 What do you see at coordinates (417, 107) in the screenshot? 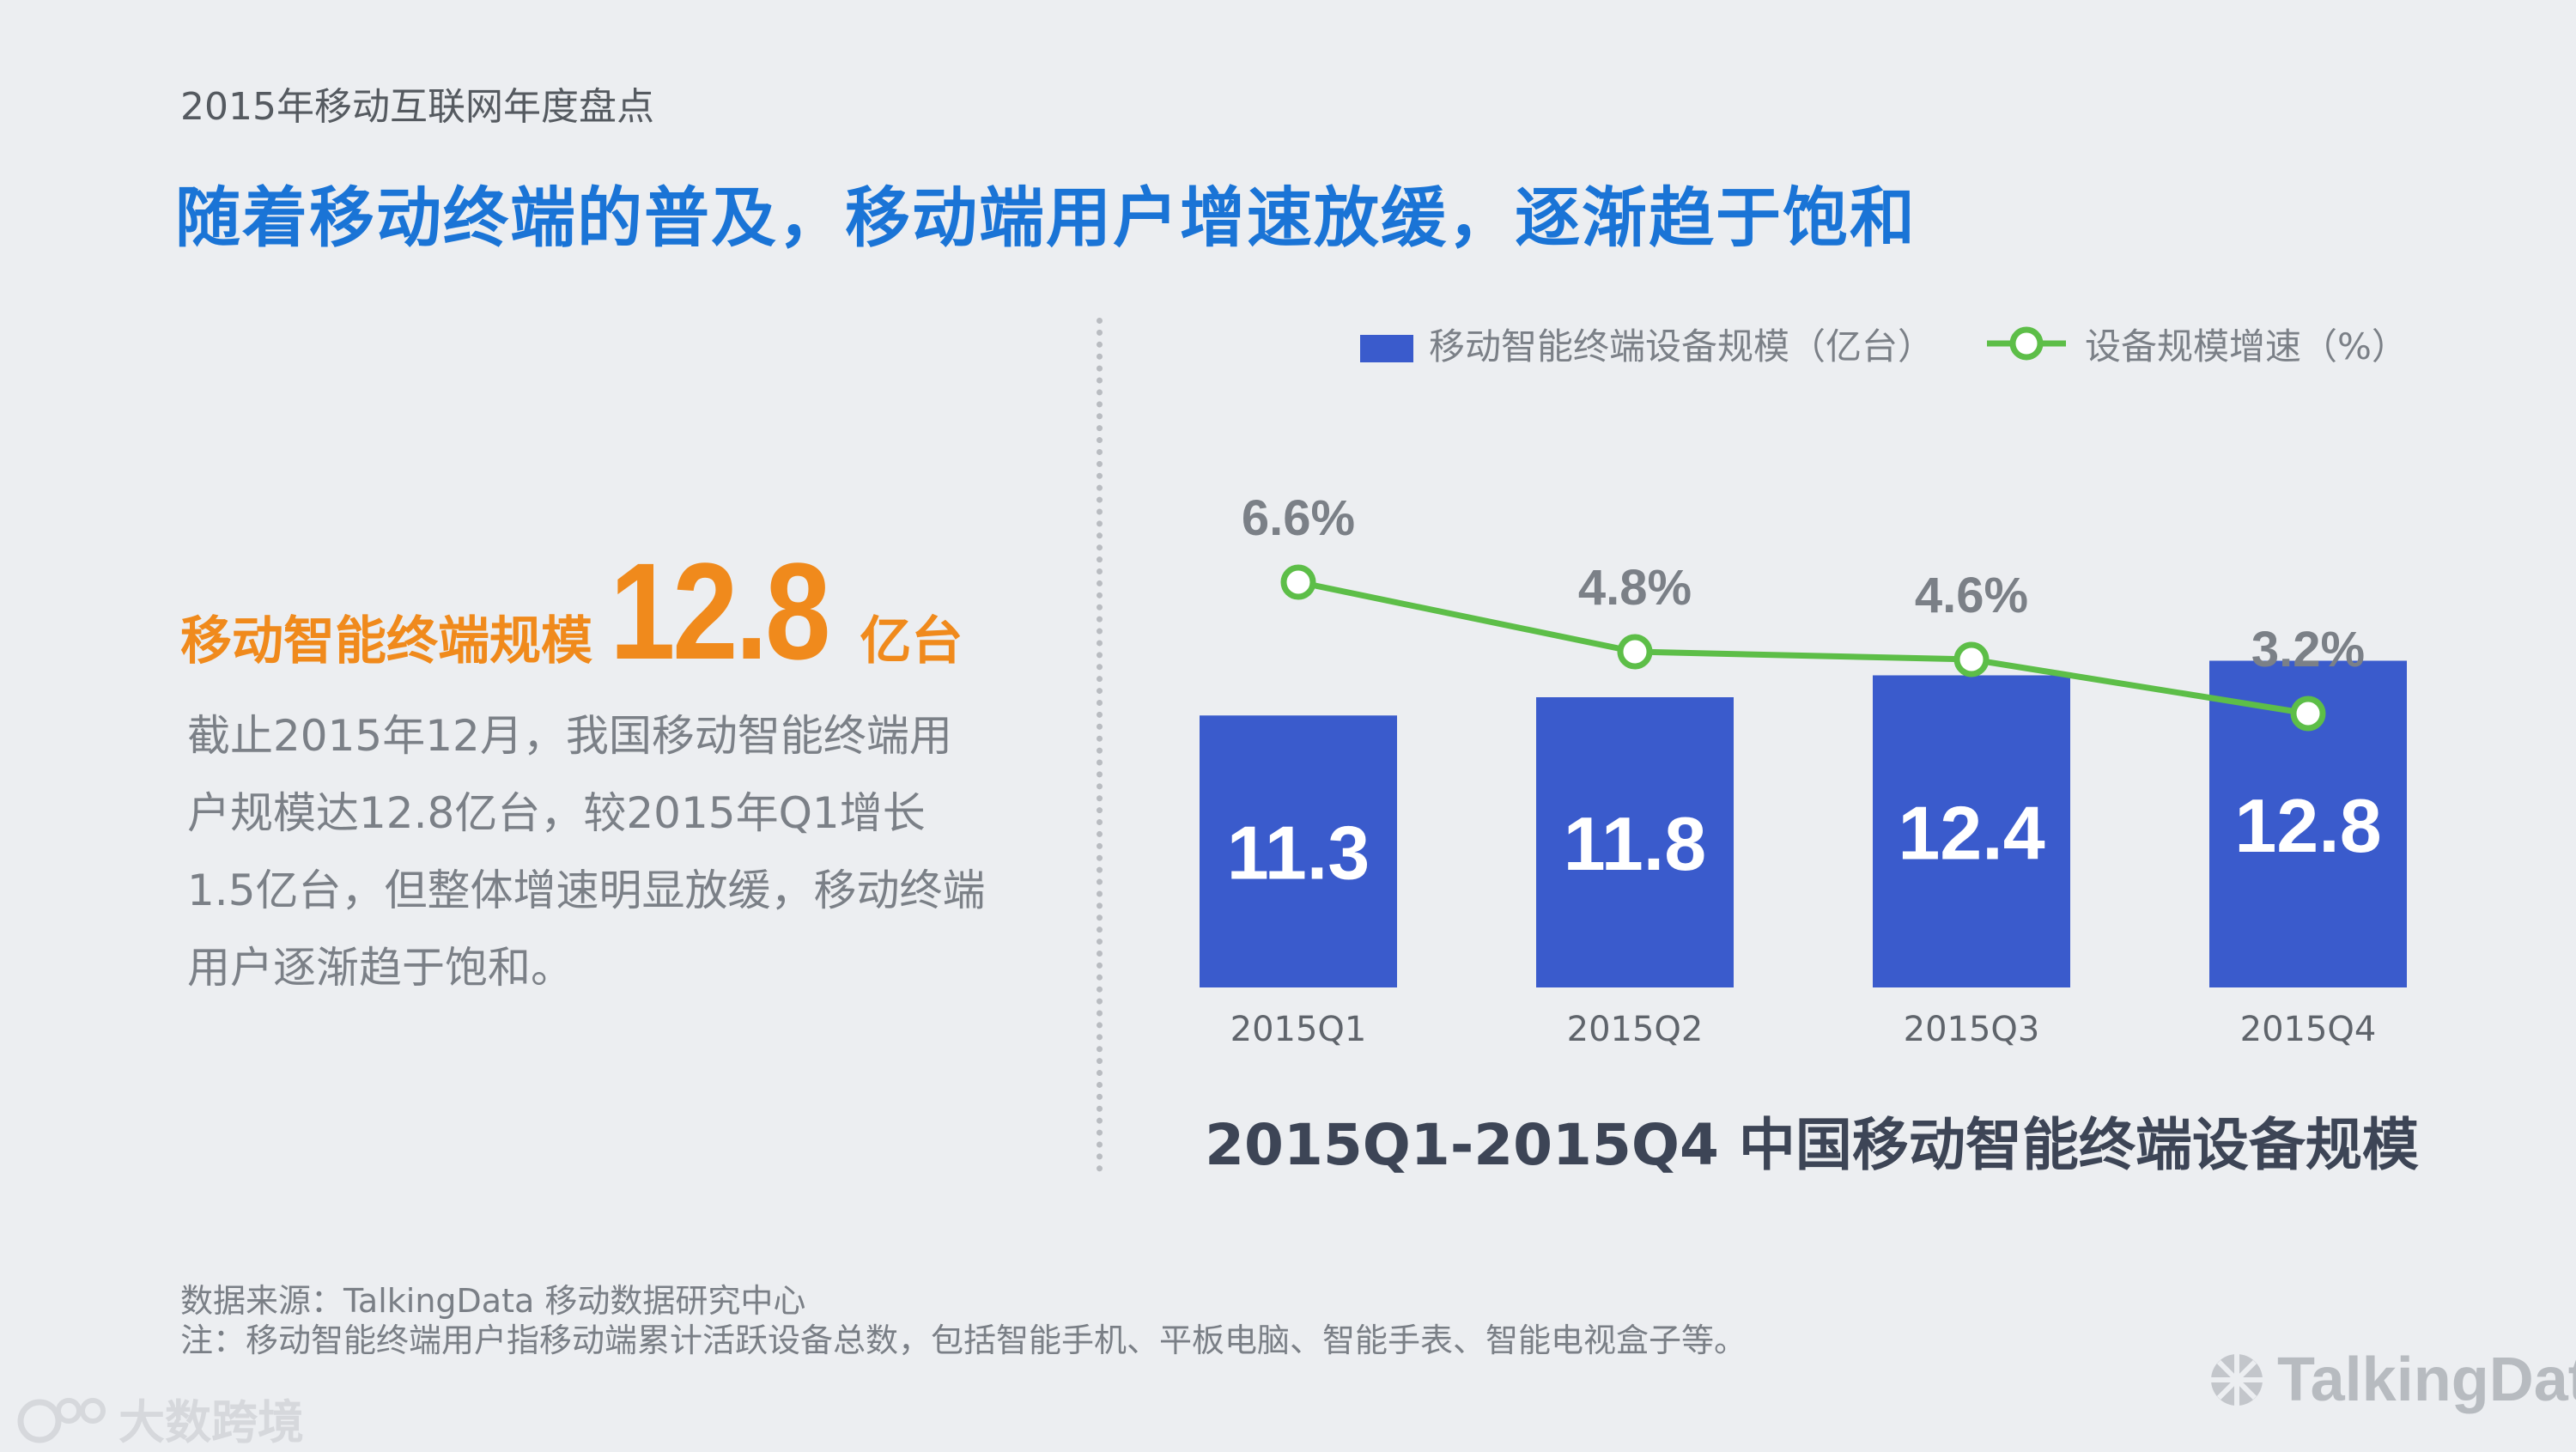
I see `report-label: 2015年移动互联网年度盘点` at bounding box center [417, 107].